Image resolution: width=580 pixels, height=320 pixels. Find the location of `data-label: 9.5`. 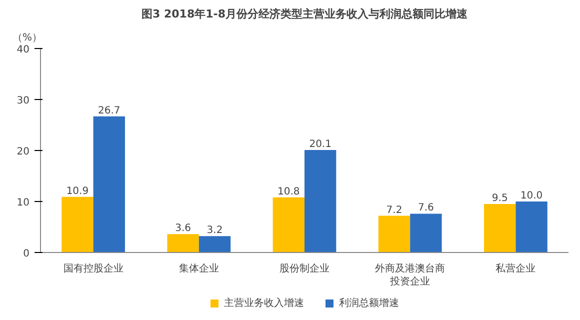

data-label: 9.5 is located at coordinates (500, 198).